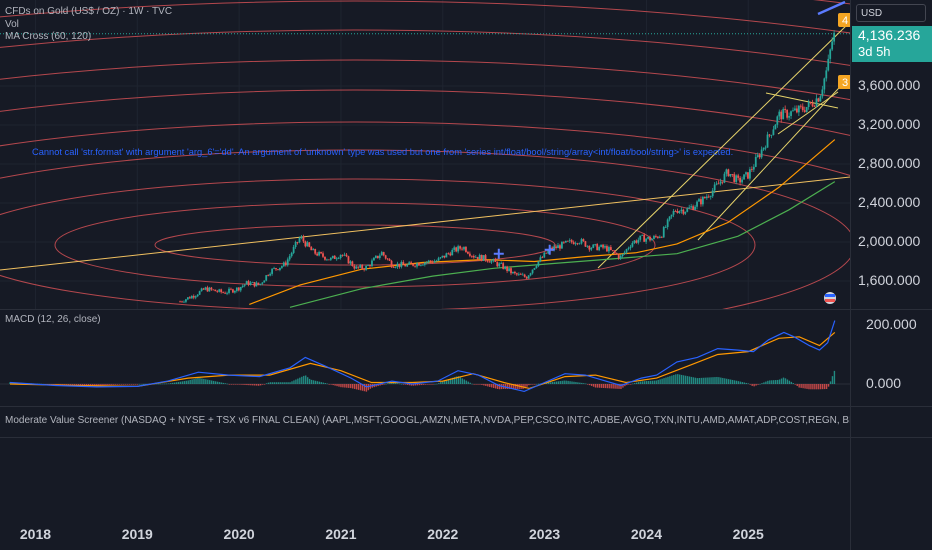 This screenshot has width=932, height=550. Describe the element at coordinates (466, 309) in the screenshot. I see `price-macd-separator` at that location.